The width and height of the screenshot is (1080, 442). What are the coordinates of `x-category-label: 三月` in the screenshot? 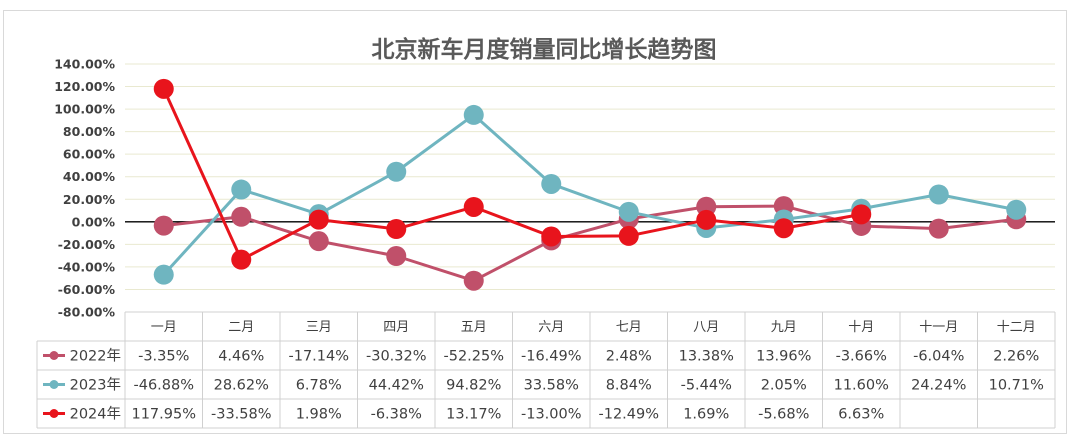 It's located at (319, 327).